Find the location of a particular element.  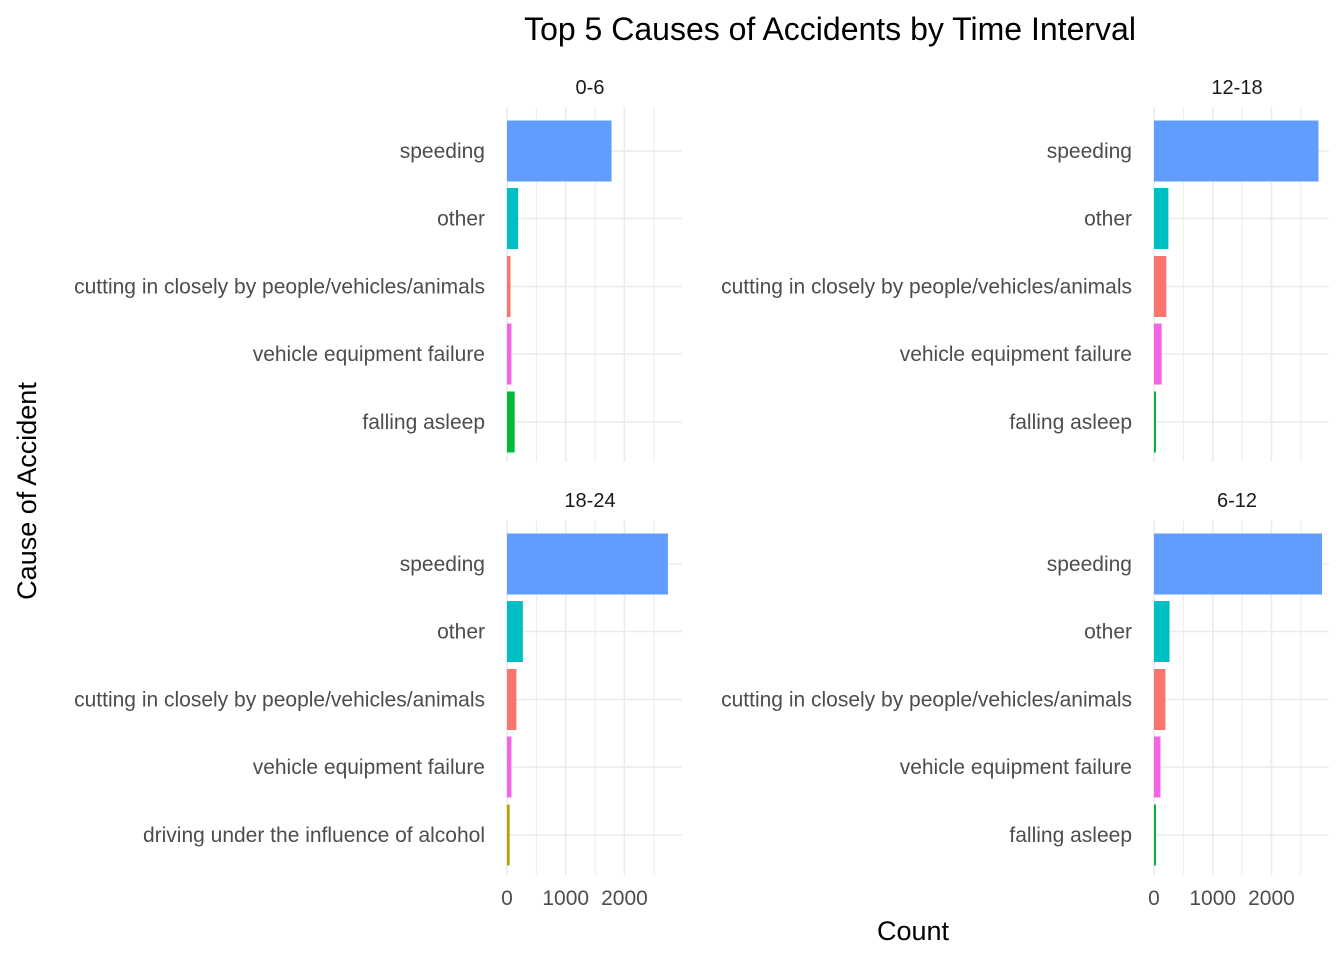

facet-label: 6-12 is located at coordinates (1237, 501).